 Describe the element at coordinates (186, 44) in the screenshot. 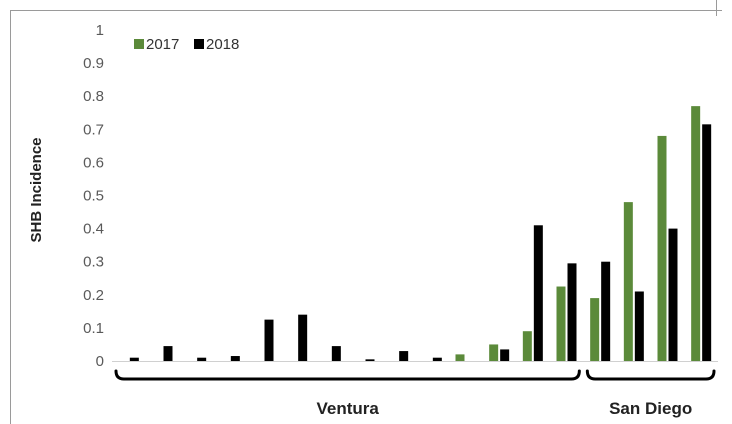

I see `legend: 2017 2018` at that location.